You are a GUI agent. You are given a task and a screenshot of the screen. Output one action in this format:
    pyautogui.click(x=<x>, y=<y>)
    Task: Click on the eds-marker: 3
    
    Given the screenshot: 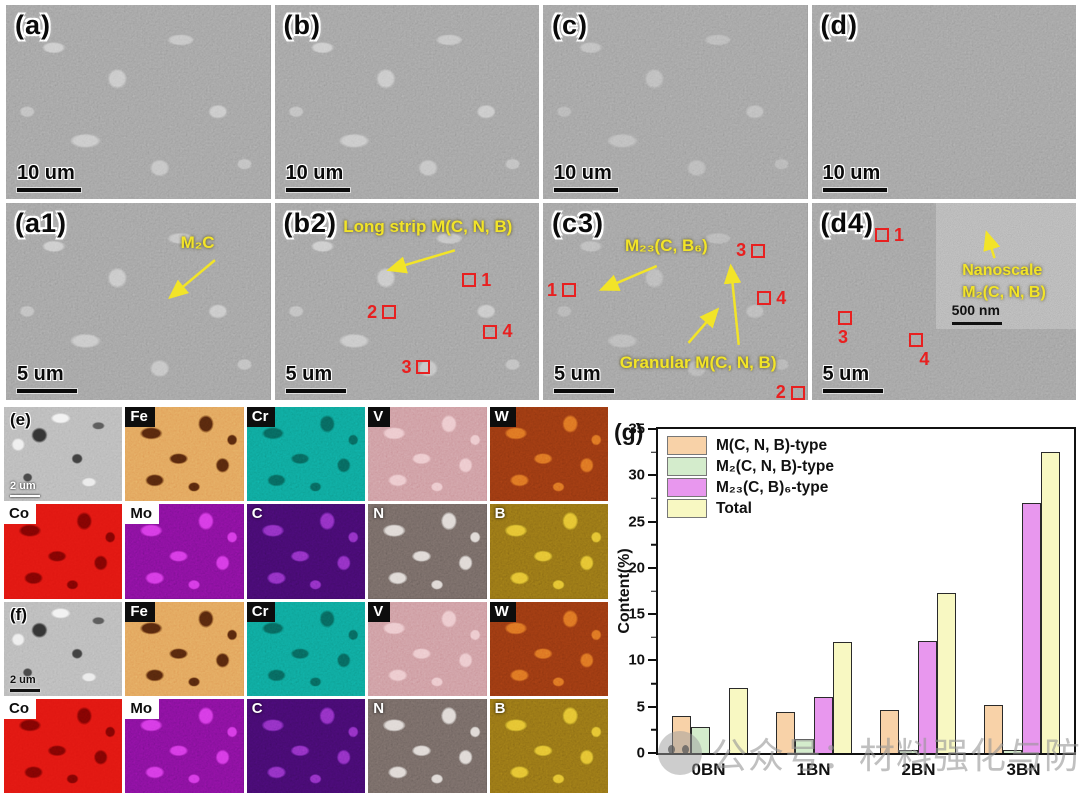 What is the action you would take?
    pyautogui.click(x=751, y=250)
    